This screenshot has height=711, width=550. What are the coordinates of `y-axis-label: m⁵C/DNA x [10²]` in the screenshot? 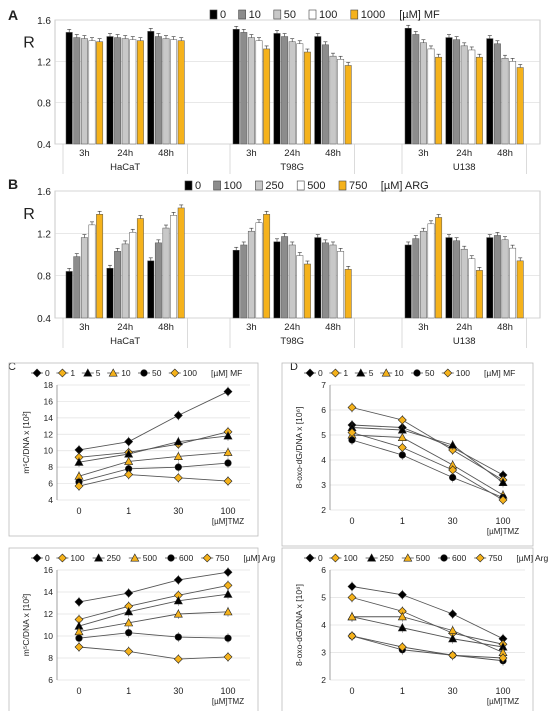 It's located at (26, 442).